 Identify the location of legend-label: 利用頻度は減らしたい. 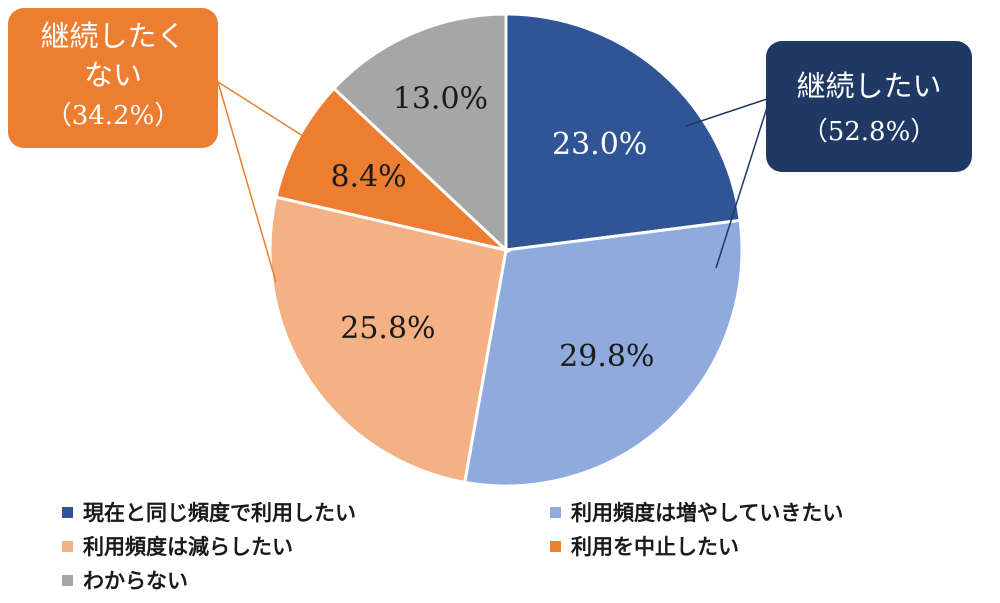
(188, 547).